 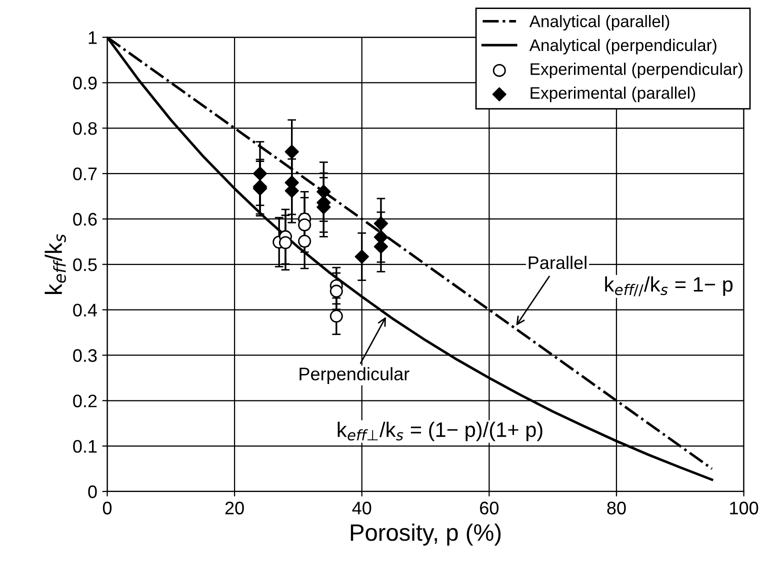 I want to click on x-tick-label: 100, so click(x=744, y=508).